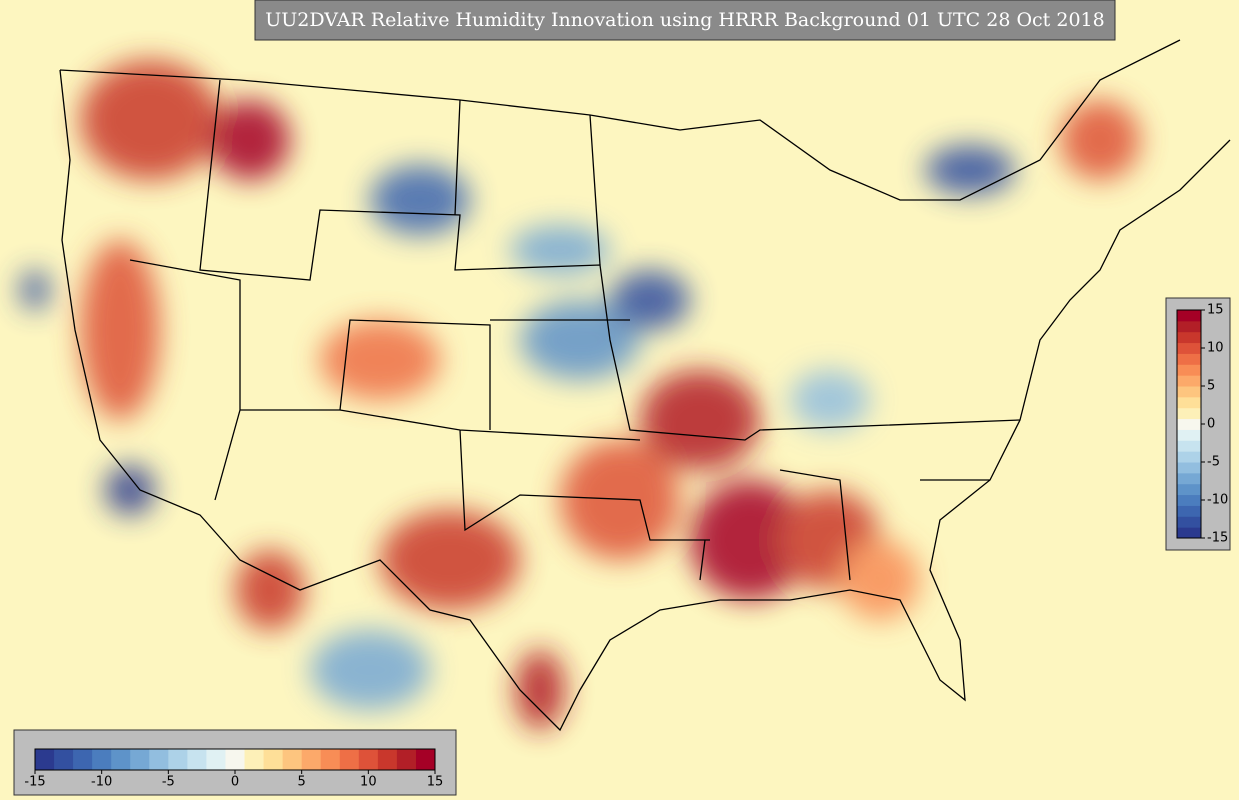 This screenshot has height=800, width=1239. I want to click on title-box, so click(685, 20).